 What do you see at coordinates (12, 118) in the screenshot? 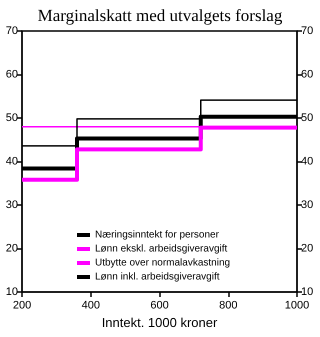
I see `y-tick-label: 50` at bounding box center [12, 118].